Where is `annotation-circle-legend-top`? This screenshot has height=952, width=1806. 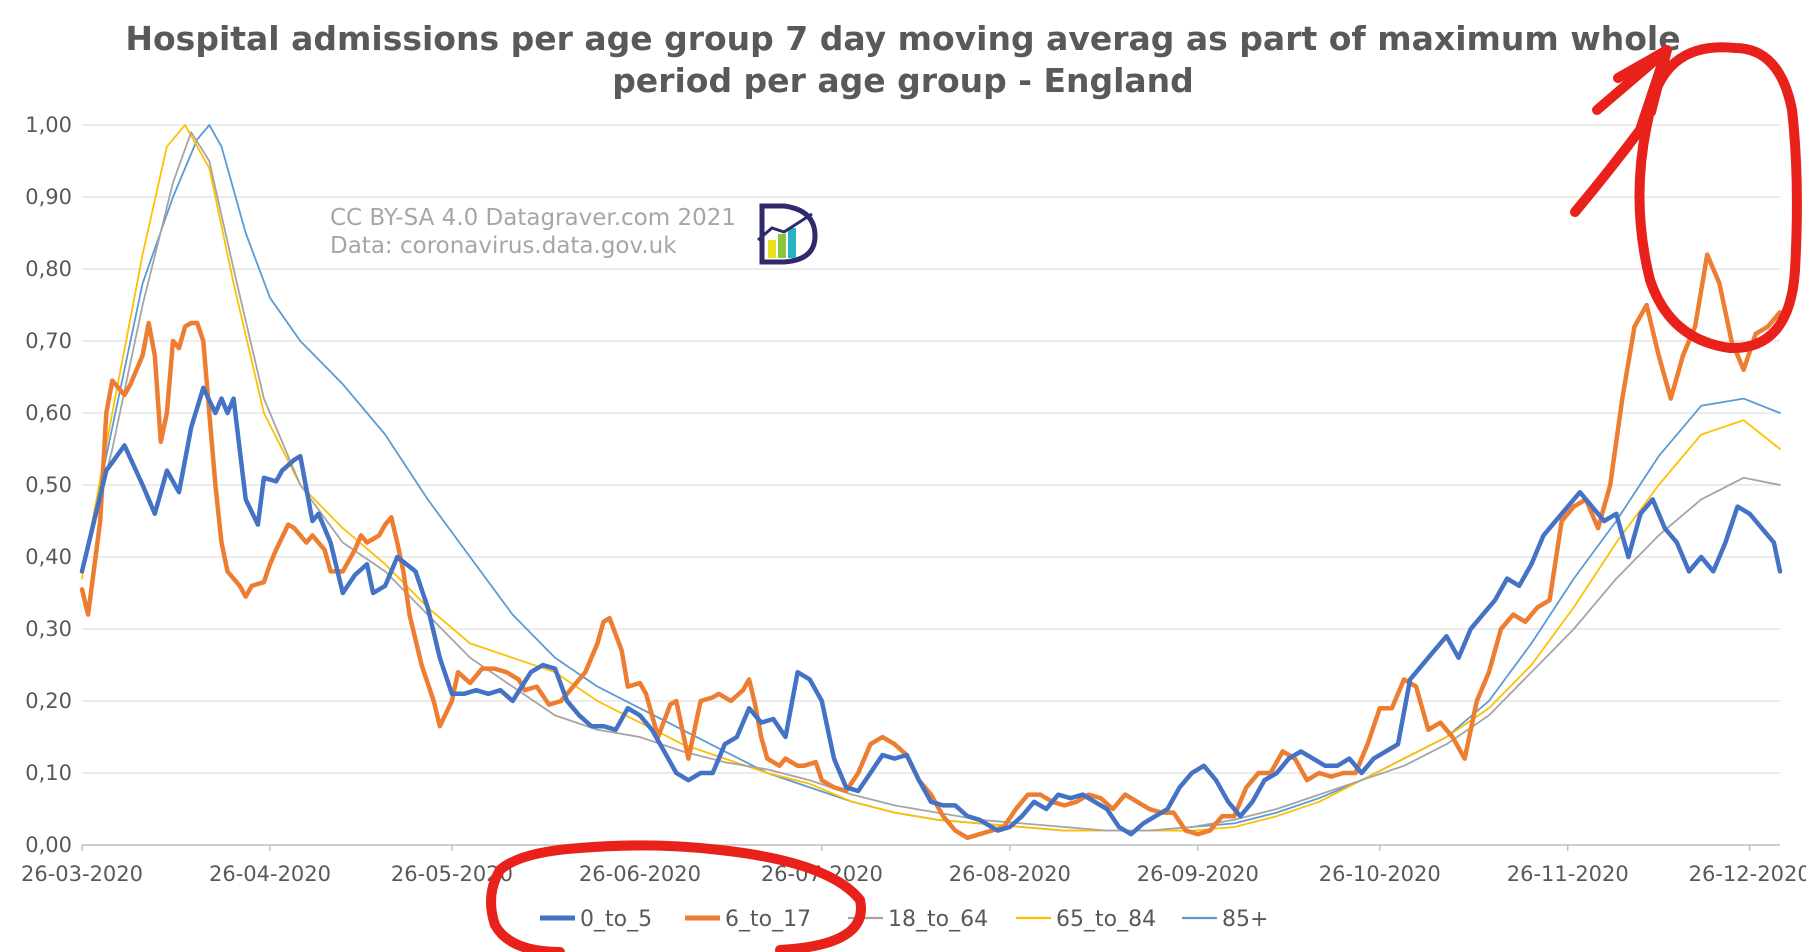 annotation-circle-legend-top is located at coordinates (680, 896).